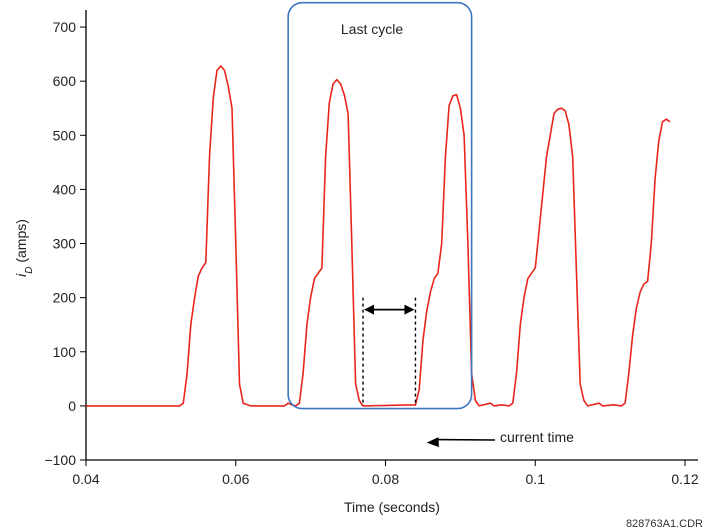  I want to click on x-axis-ticks: 0.04 0.06 0.08 0.1 0.12, so click(385, 473).